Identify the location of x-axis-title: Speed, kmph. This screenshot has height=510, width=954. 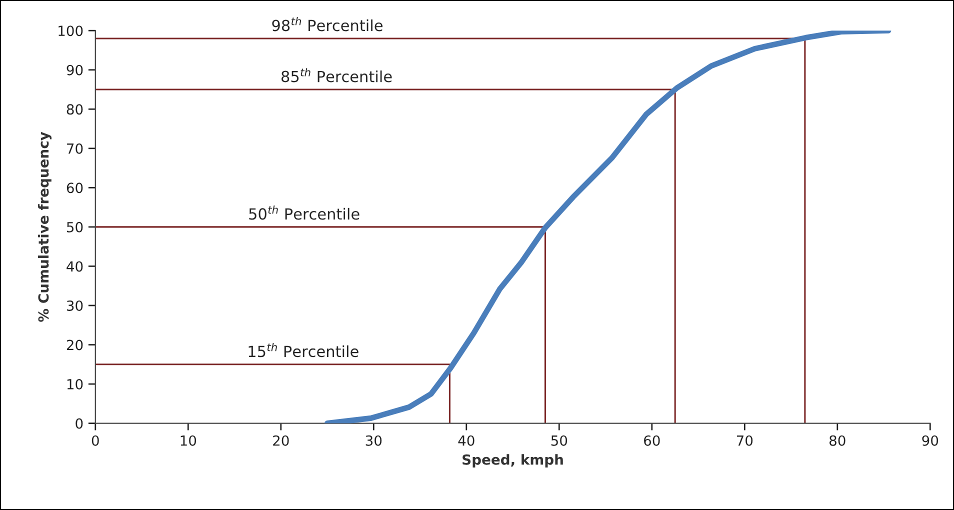
(512, 461).